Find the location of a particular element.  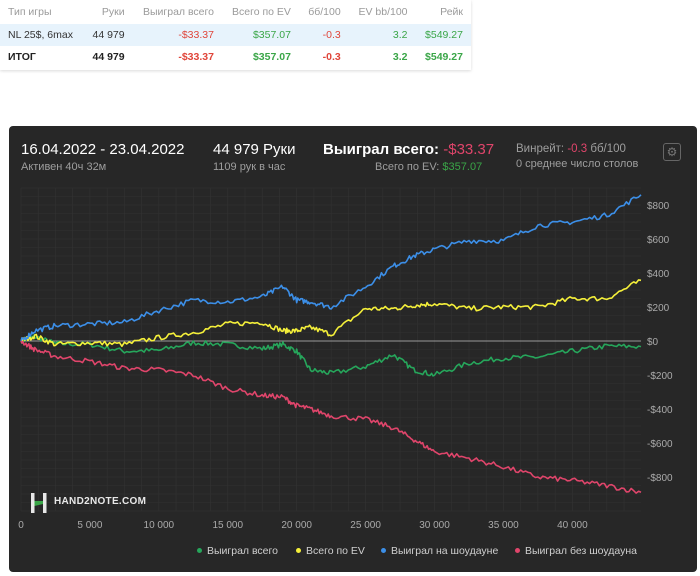

col-bb100: бб/100 is located at coordinates (324, 12).